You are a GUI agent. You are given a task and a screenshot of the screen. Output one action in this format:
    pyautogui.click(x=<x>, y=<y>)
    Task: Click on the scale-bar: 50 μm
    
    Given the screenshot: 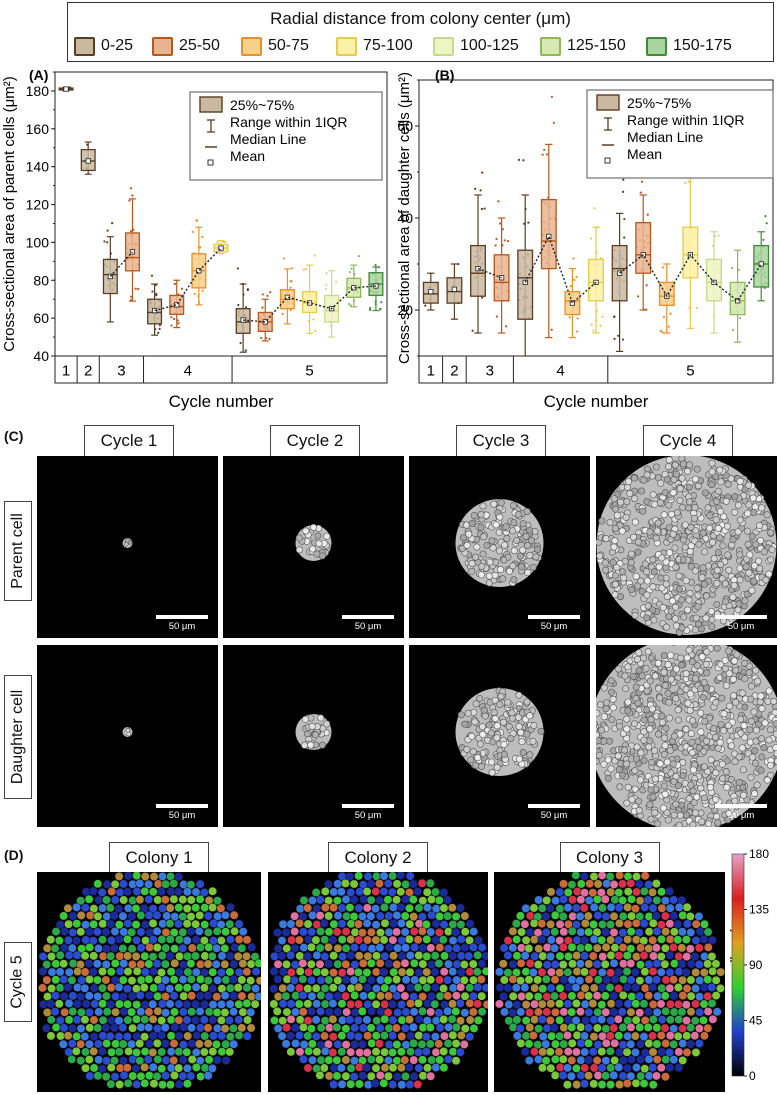 What is the action you would take?
    pyautogui.click(x=741, y=812)
    